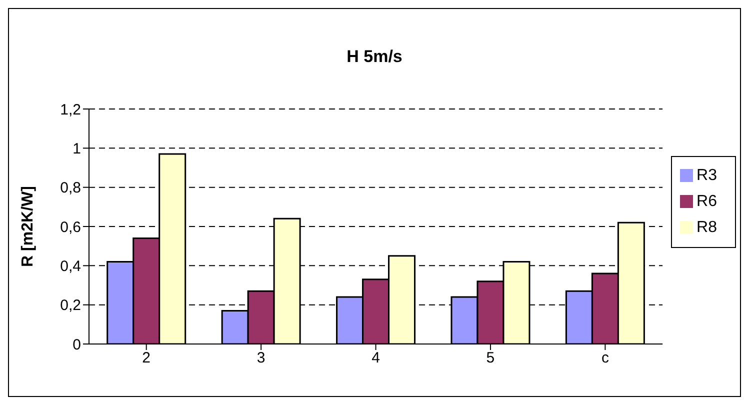  Describe the element at coordinates (70, 227) in the screenshot. I see `y-tick-label: 0,6` at that location.